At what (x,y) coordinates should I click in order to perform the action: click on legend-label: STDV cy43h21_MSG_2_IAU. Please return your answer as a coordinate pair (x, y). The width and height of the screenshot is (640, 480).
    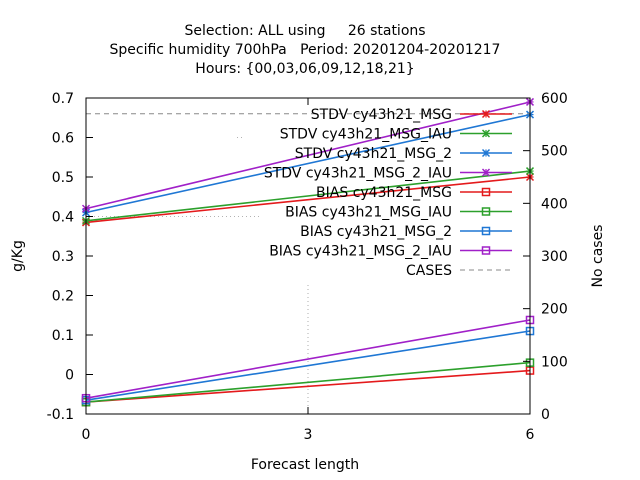
    Looking at the image, I should click on (358, 174).